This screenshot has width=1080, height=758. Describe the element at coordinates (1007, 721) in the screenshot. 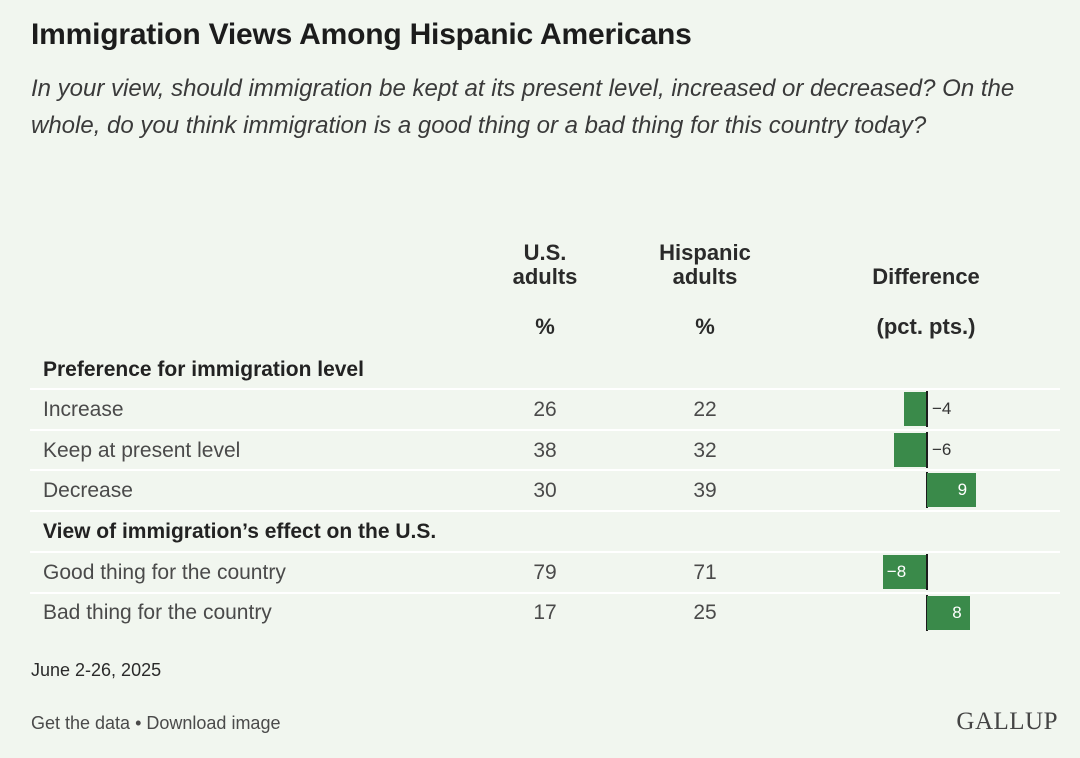

I see `gallup-logo: GALLUP` at that location.